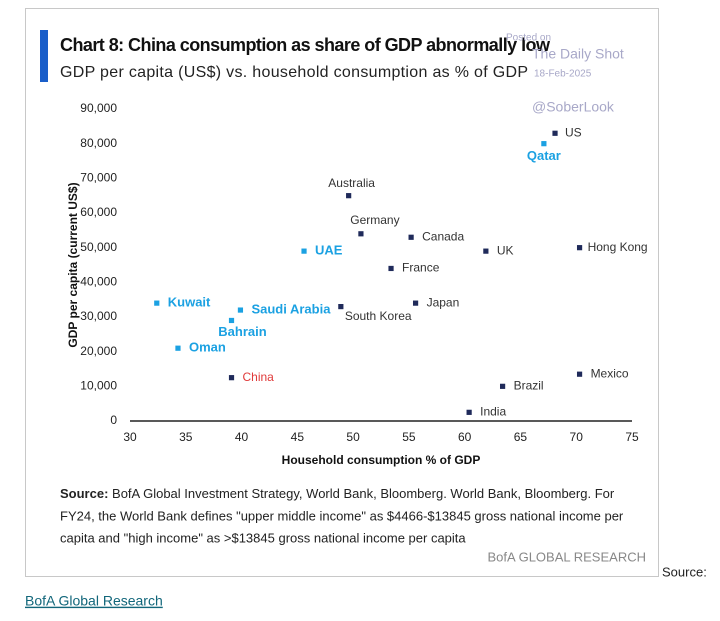 This screenshot has height=621, width=720. Describe the element at coordinates (242, 331) in the screenshot. I see `point-label: Bahrain` at that location.